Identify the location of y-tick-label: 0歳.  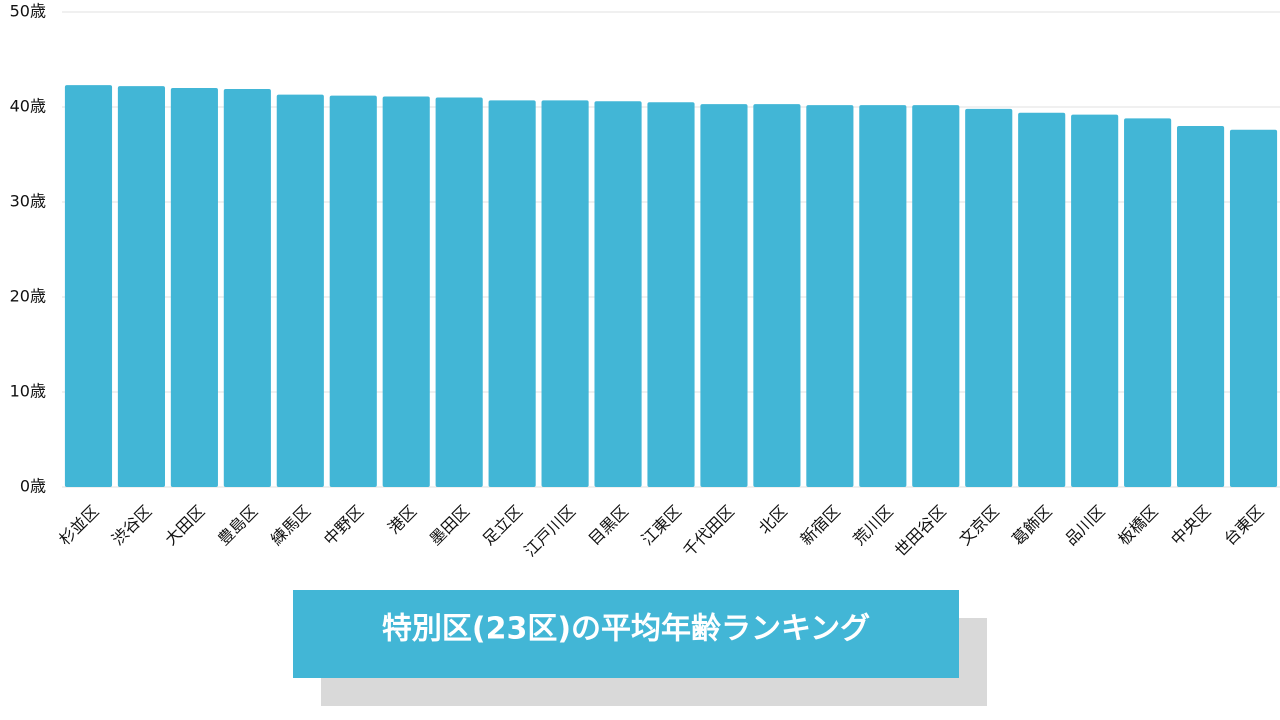
(33, 486).